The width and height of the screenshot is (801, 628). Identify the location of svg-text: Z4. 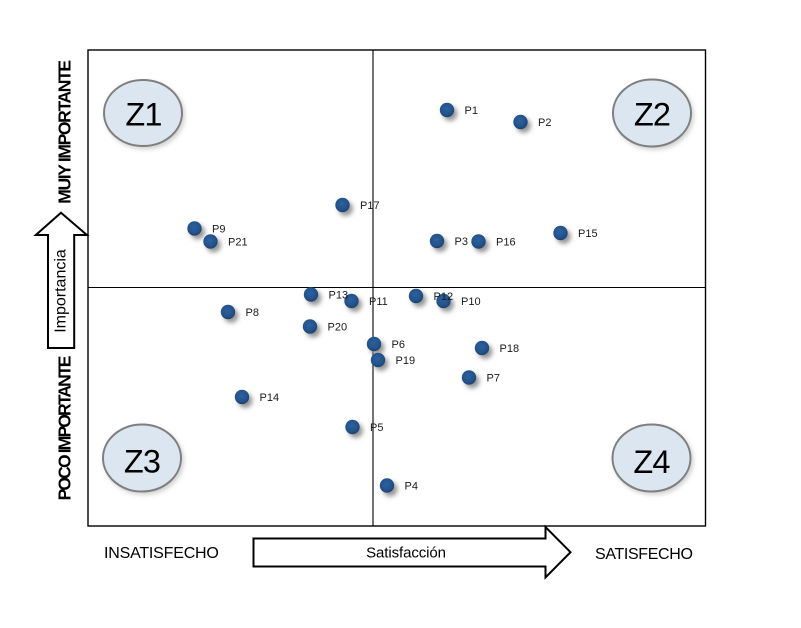
(651, 462).